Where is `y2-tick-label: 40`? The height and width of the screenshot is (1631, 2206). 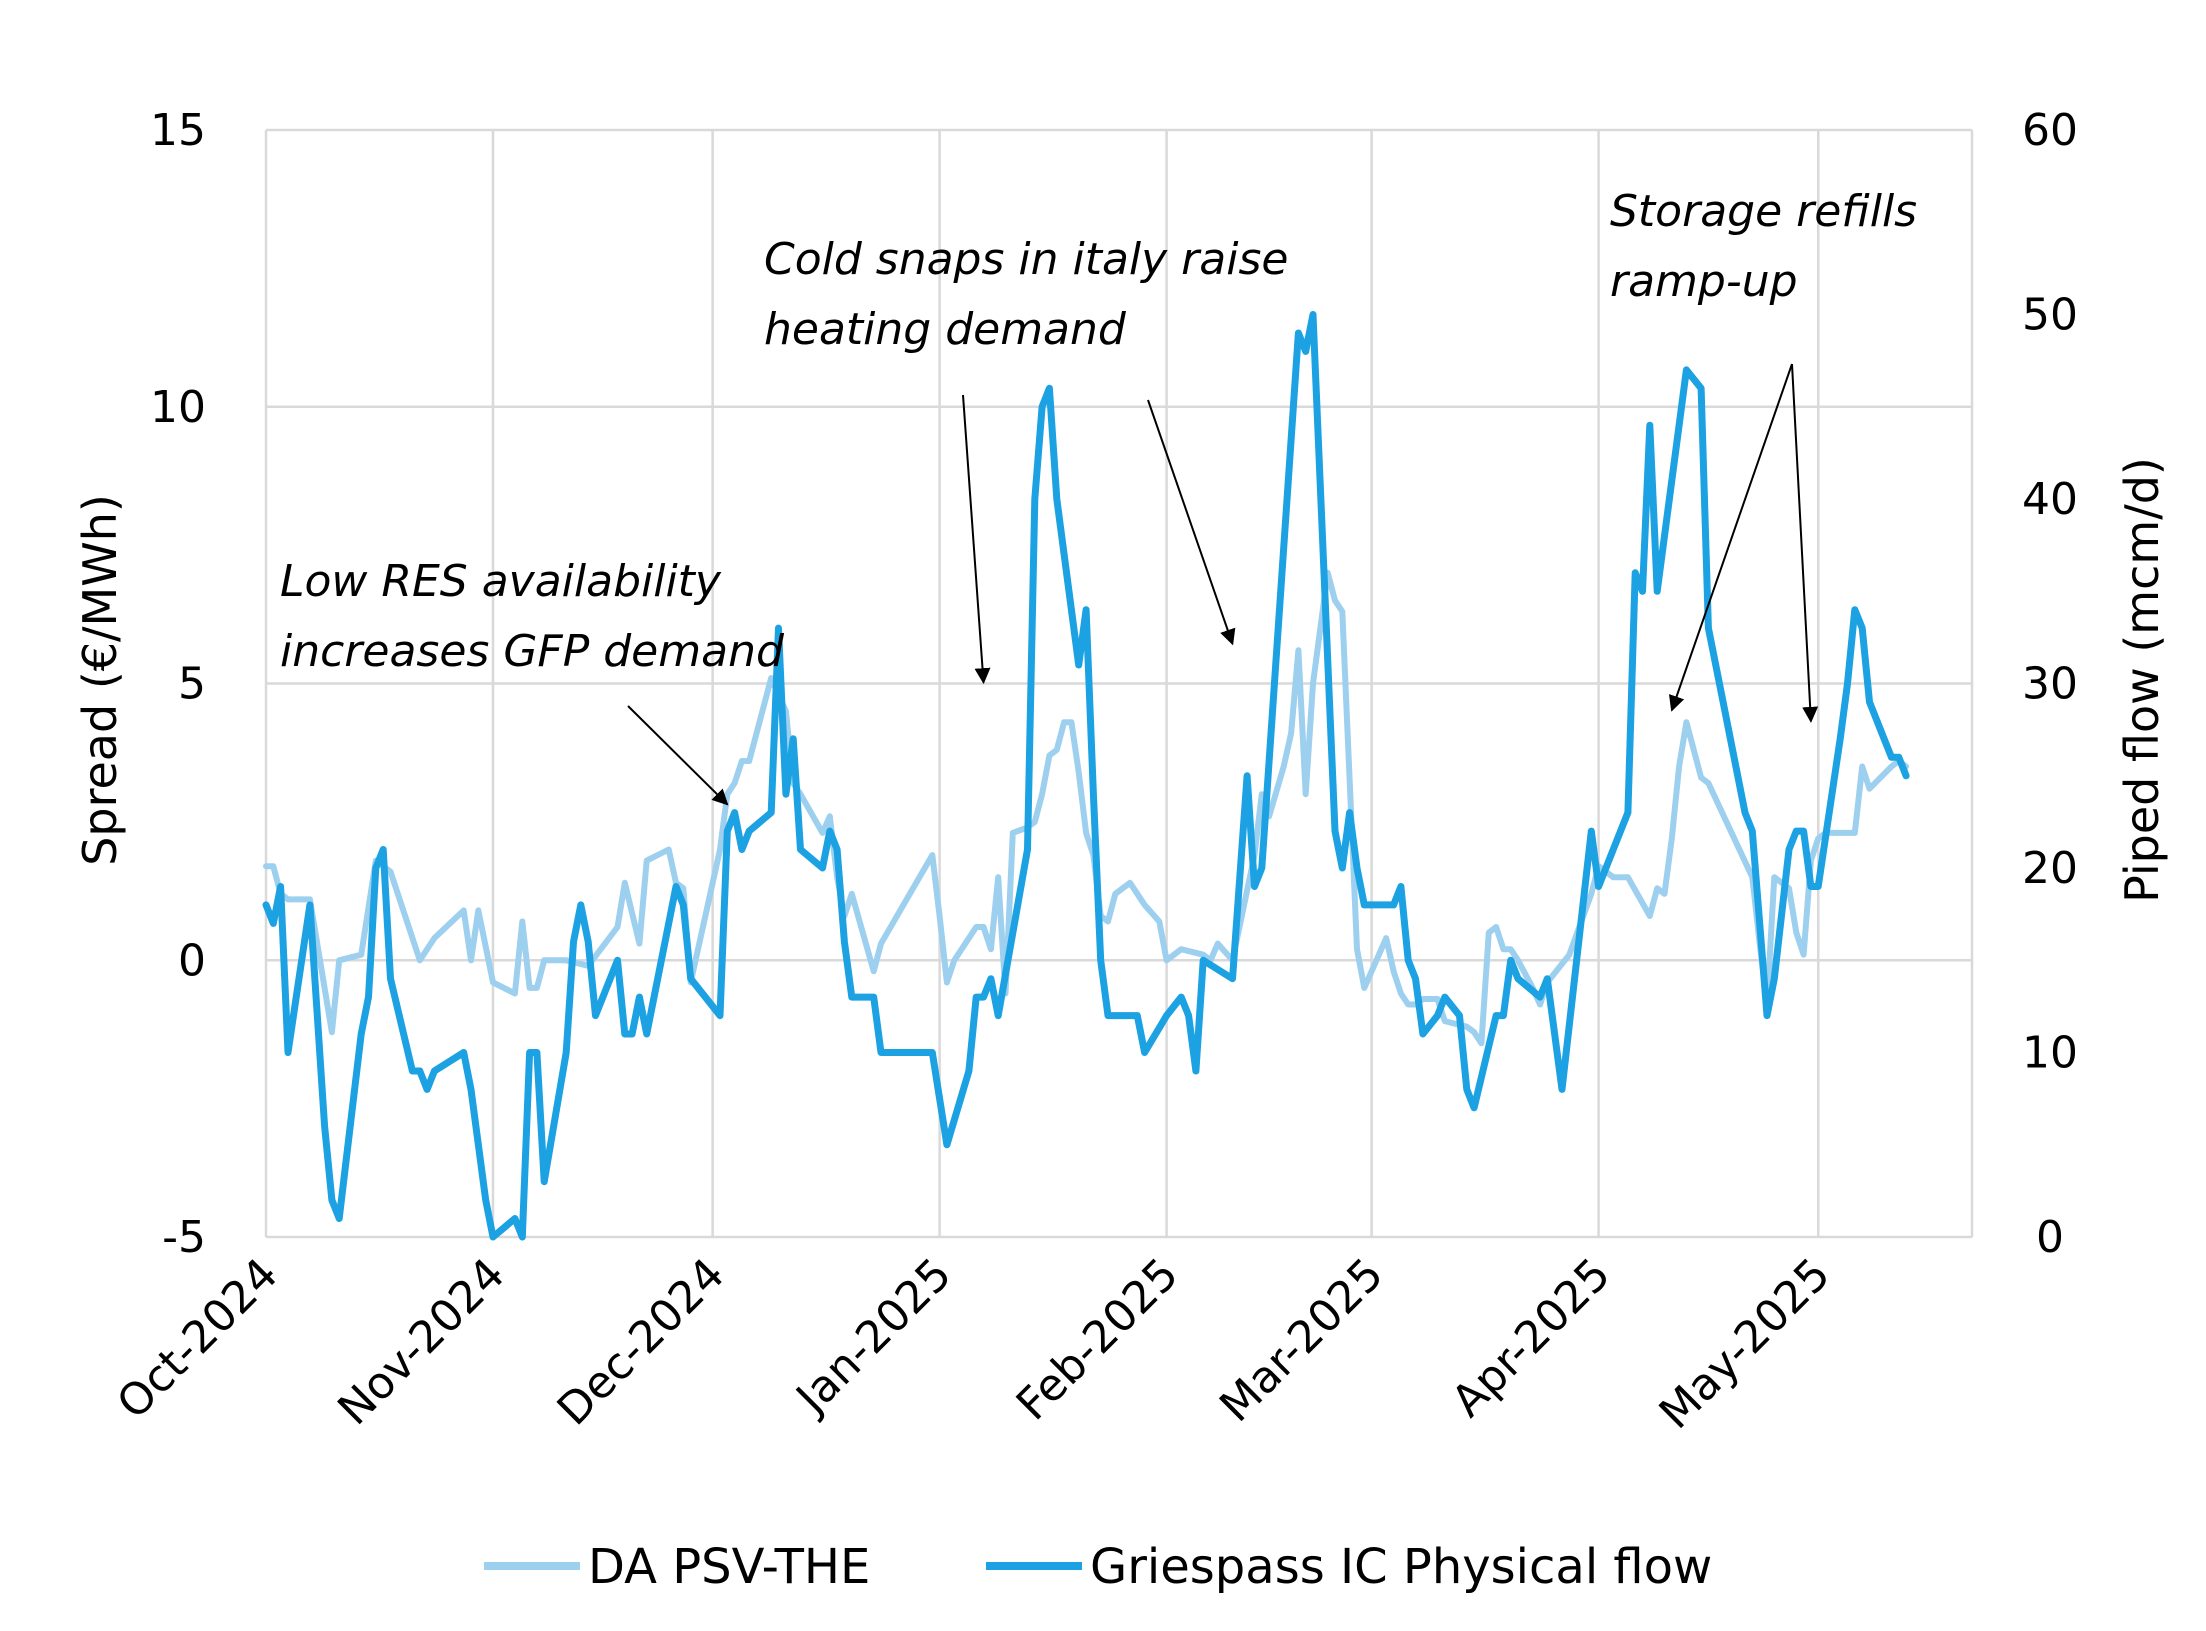
y2-tick-label: 40 is located at coordinates (2050, 499).